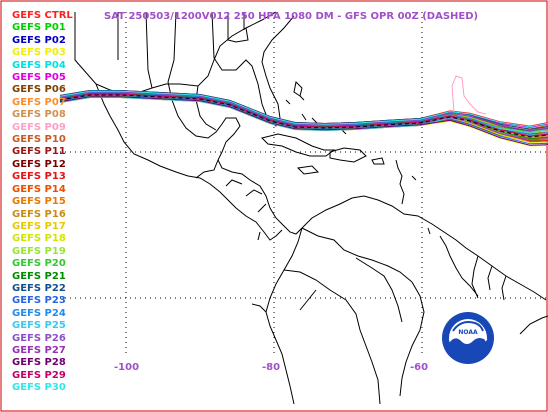 Image resolution: width=548 pixels, height=412 pixels. What do you see at coordinates (419, 367) in the screenshot?
I see `longitude-label: -60` at bounding box center [419, 367].